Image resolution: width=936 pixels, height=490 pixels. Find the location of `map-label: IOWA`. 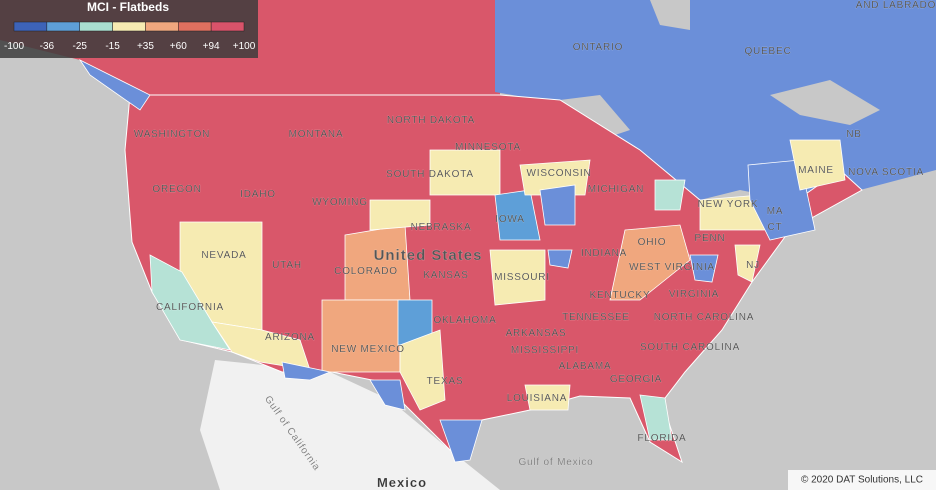

map-label: IOWA is located at coordinates (510, 219).